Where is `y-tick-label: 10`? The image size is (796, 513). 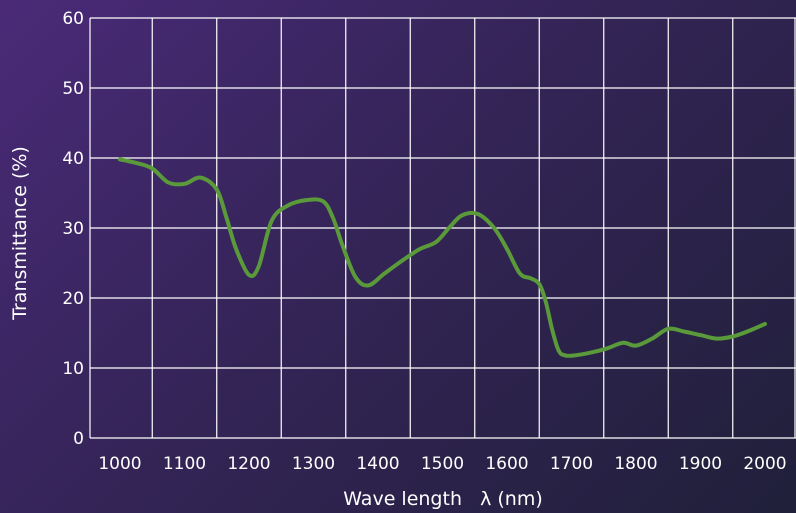
y-tick-label: 10 is located at coordinates (73, 369).